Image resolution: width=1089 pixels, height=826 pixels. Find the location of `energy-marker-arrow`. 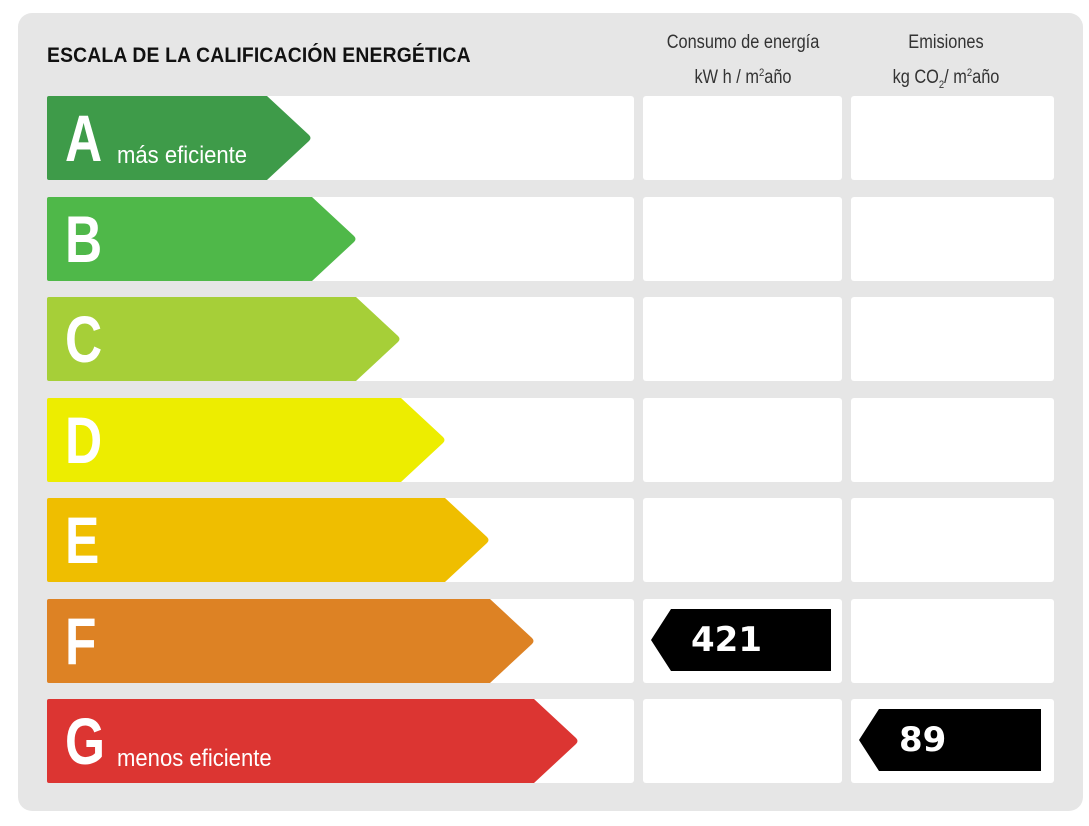

energy-marker-arrow is located at coordinates (741, 640).